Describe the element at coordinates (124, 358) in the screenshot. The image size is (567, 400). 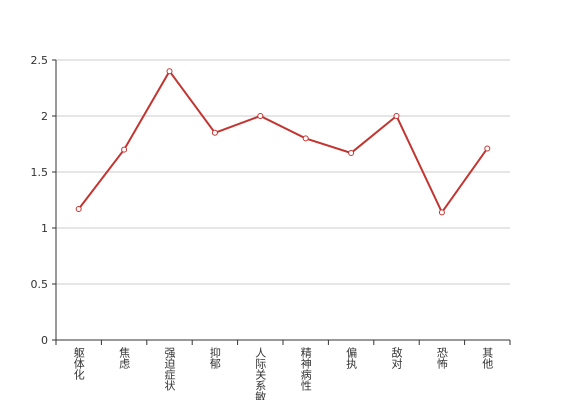
I see `x-tick-label: 焦虑` at that location.